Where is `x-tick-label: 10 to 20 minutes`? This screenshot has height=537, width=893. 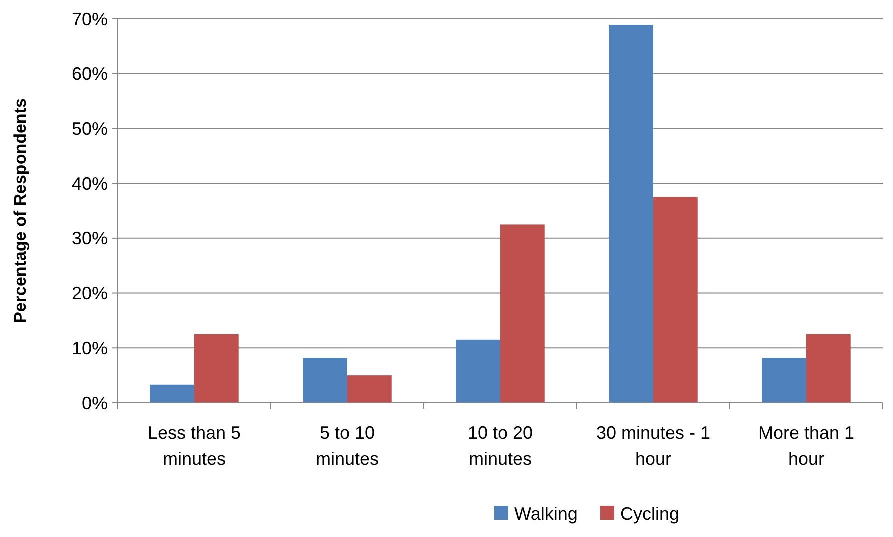 x-tick-label: 10 to 20 minutes is located at coordinates (501, 446).